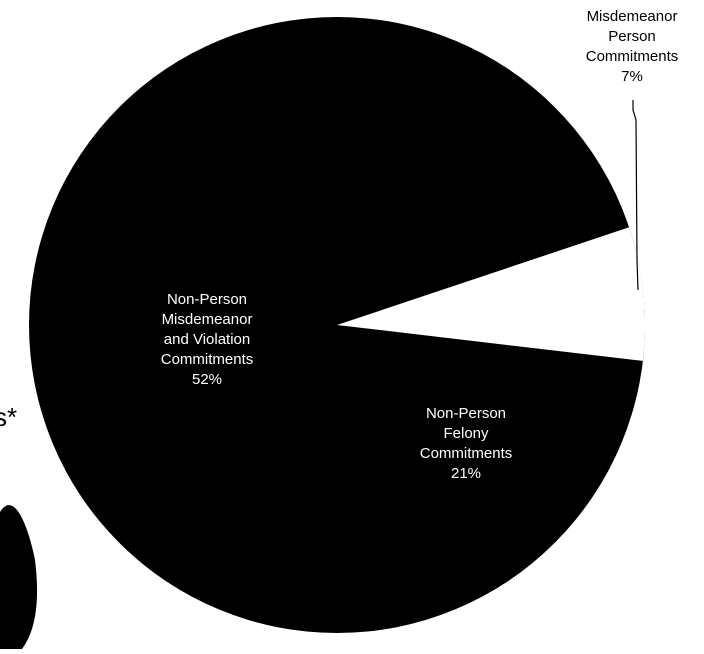  I want to click on pie-slice-offscreen, so click(19, 577).